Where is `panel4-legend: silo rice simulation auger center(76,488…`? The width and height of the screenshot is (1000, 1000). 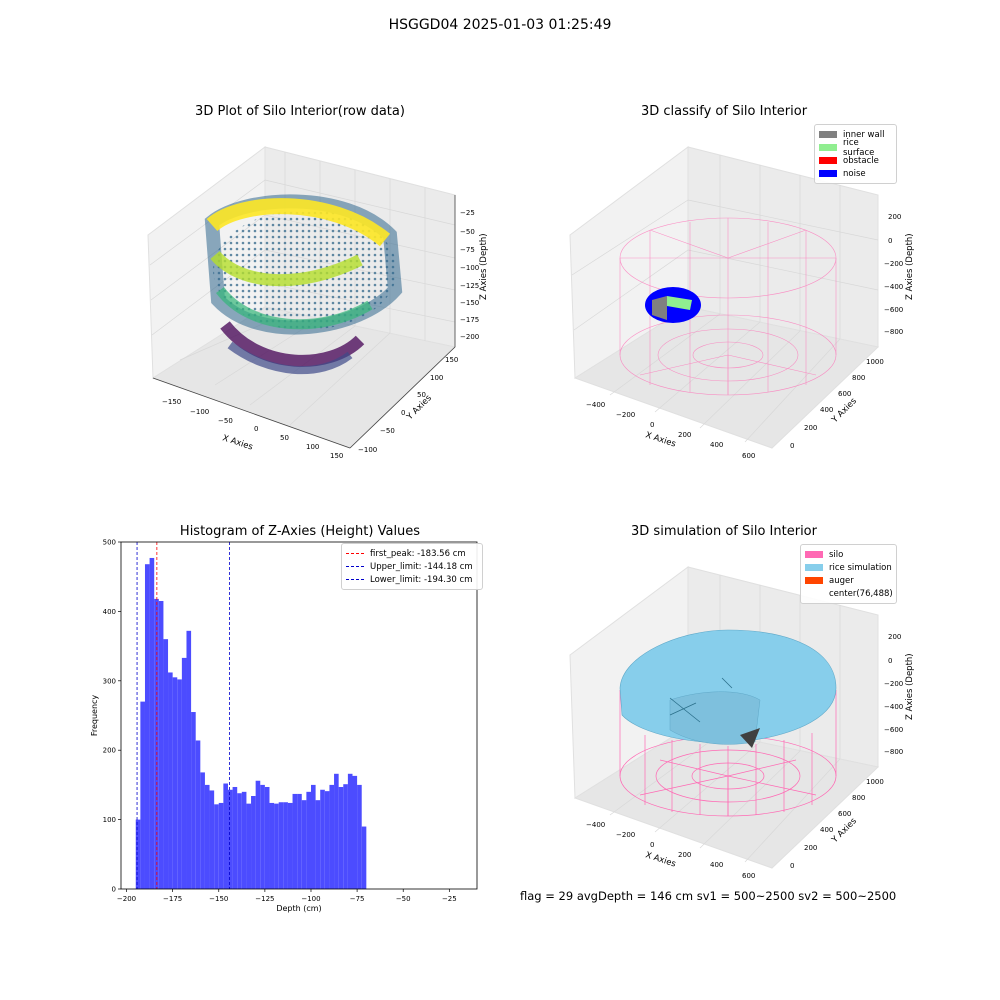 panel4-legend: silo rice simulation auger center(76,488… is located at coordinates (848, 574).